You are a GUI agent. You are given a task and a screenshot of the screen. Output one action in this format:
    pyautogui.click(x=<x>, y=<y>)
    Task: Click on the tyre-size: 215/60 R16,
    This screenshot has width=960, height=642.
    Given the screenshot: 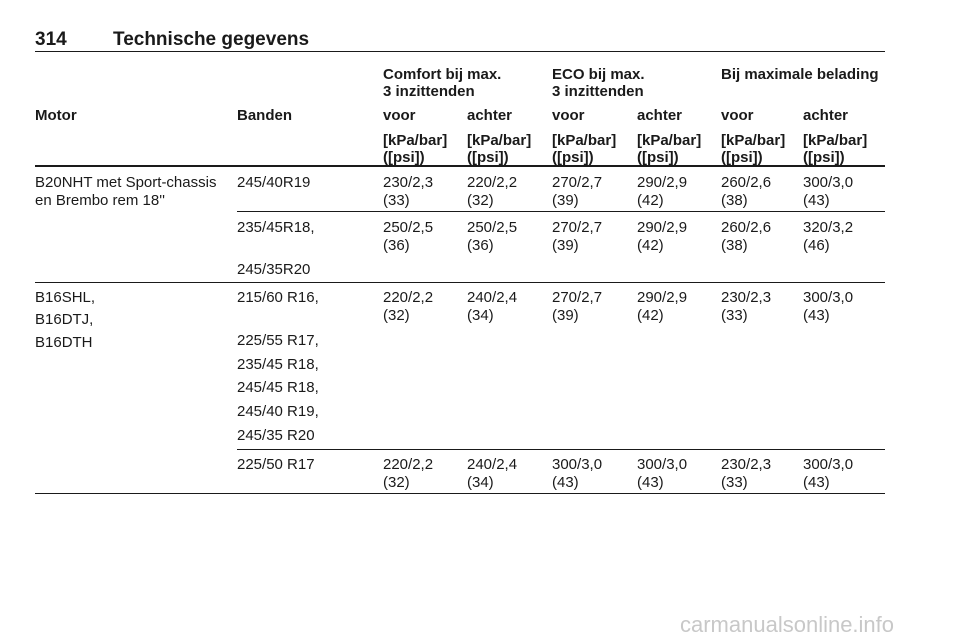 What is the action you would take?
    pyautogui.click(x=278, y=297)
    